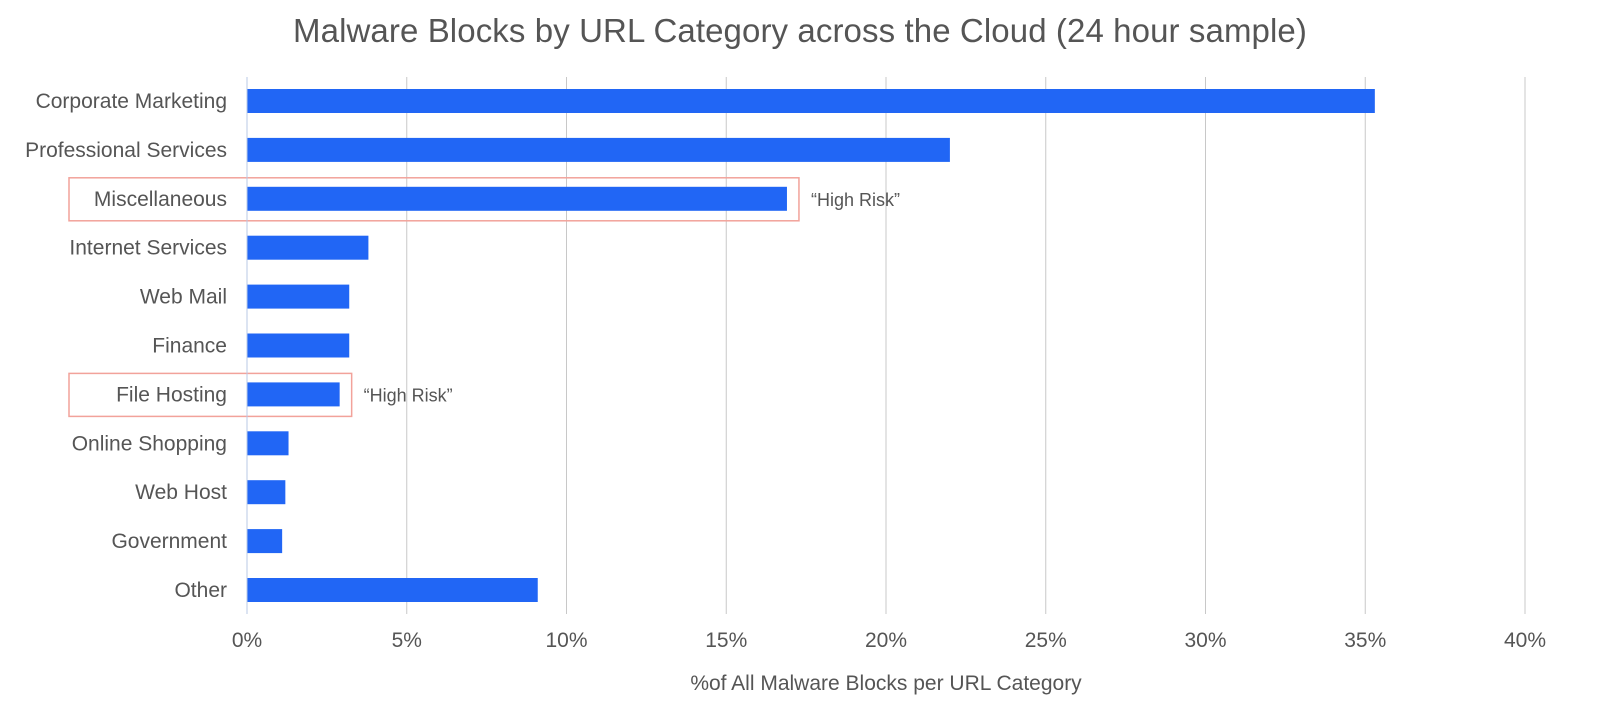 This screenshot has height=721, width=1600. What do you see at coordinates (1205, 640) in the screenshot?
I see `x-tick-label: 30%` at bounding box center [1205, 640].